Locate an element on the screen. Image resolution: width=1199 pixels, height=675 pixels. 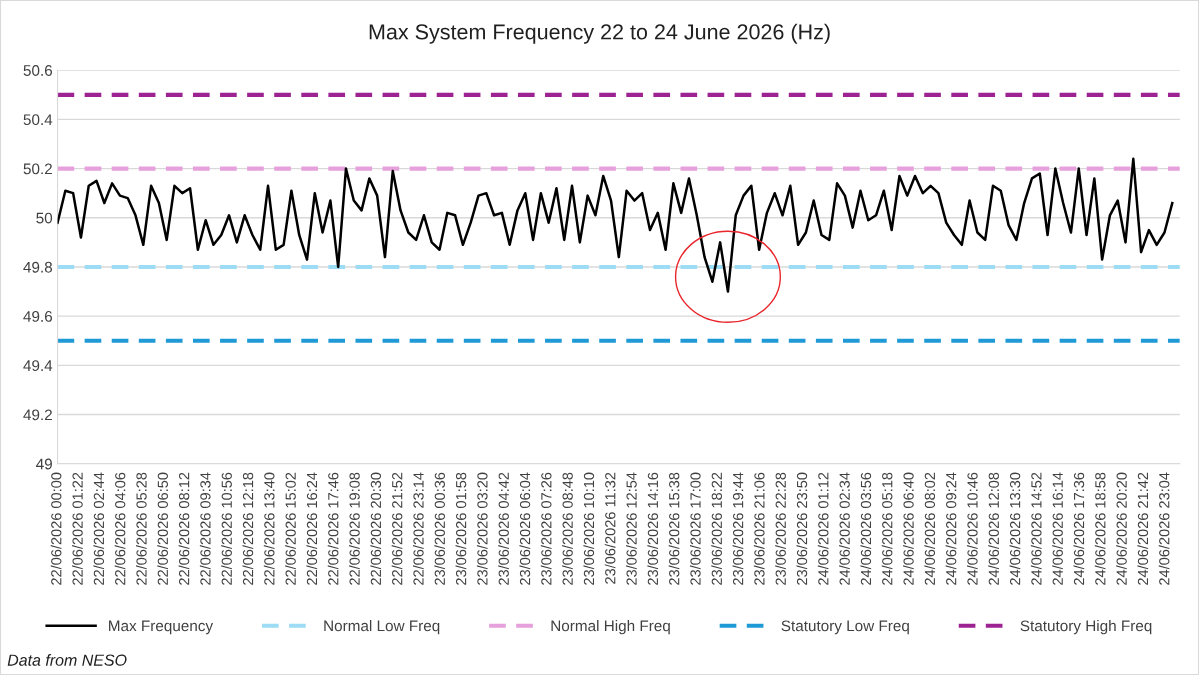
x-tick-label: 22/06/2026 16:24 is located at coordinates (312, 528).